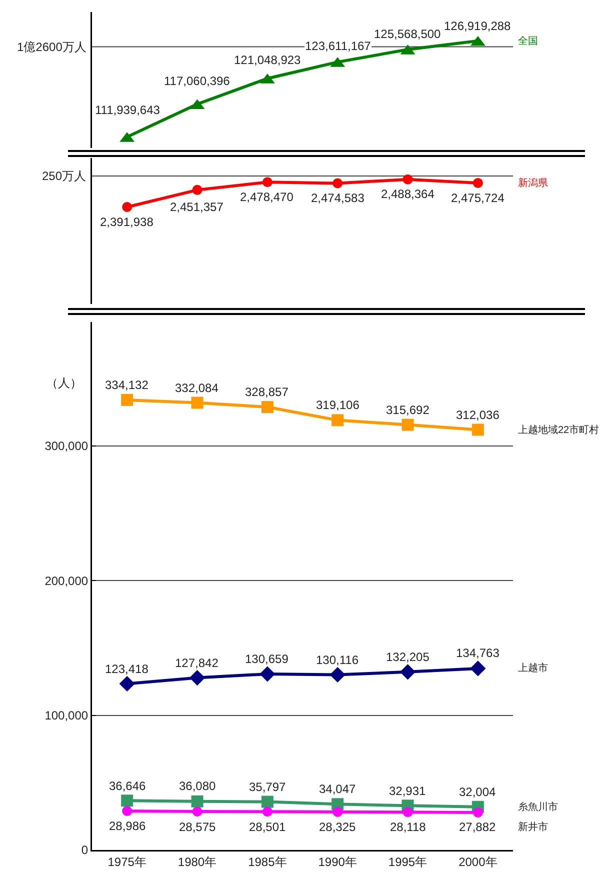 The width and height of the screenshot is (601, 880). I want to click on data-label: 132,205, so click(408, 657).